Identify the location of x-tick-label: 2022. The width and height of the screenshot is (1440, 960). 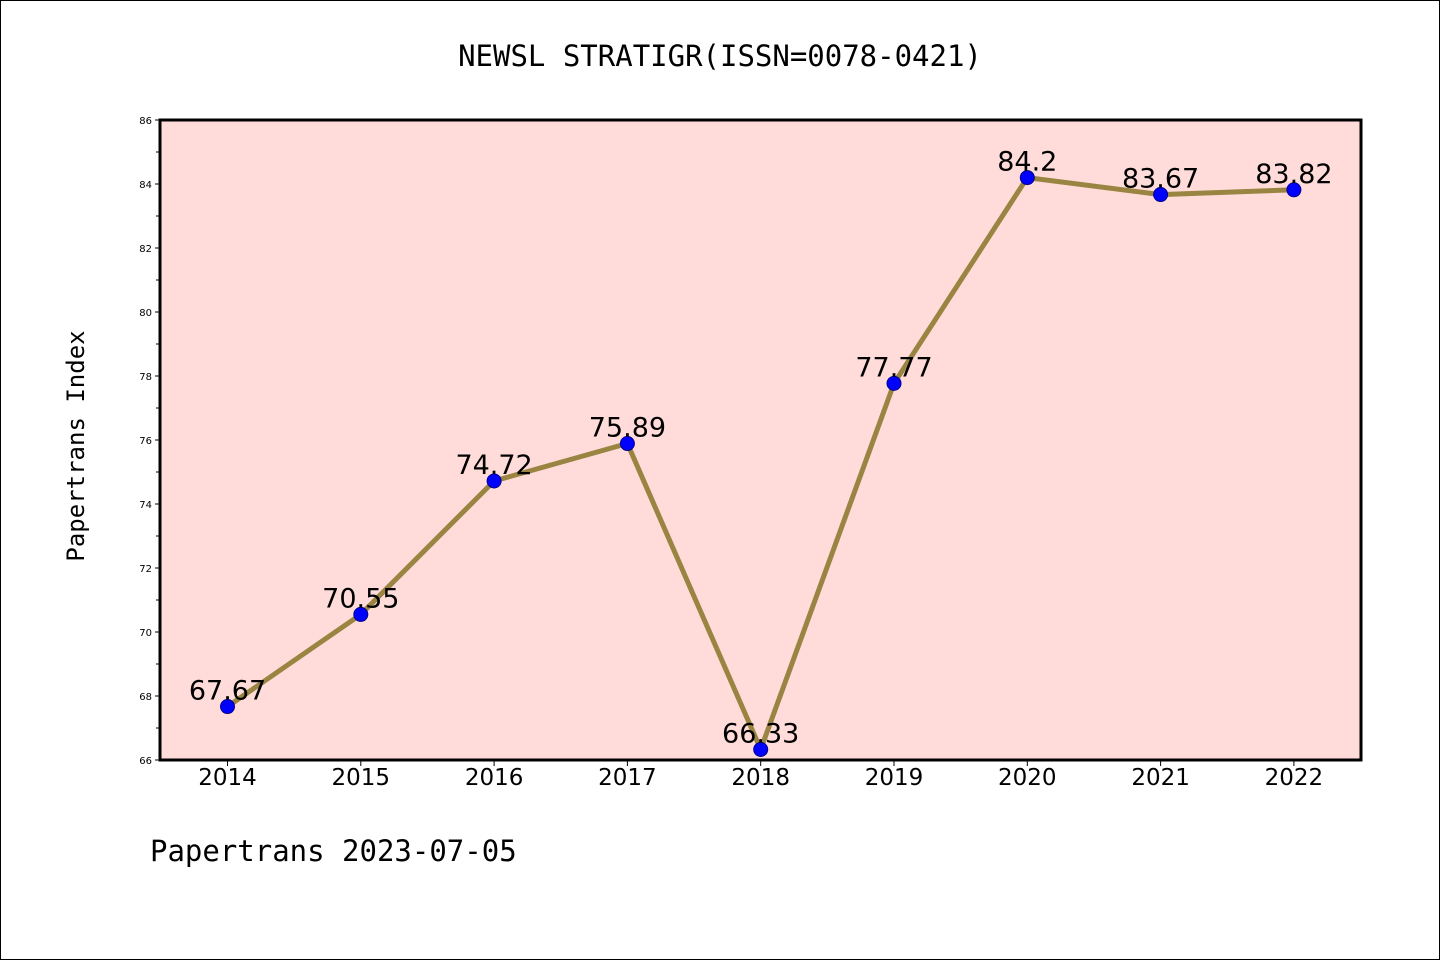
(1294, 778).